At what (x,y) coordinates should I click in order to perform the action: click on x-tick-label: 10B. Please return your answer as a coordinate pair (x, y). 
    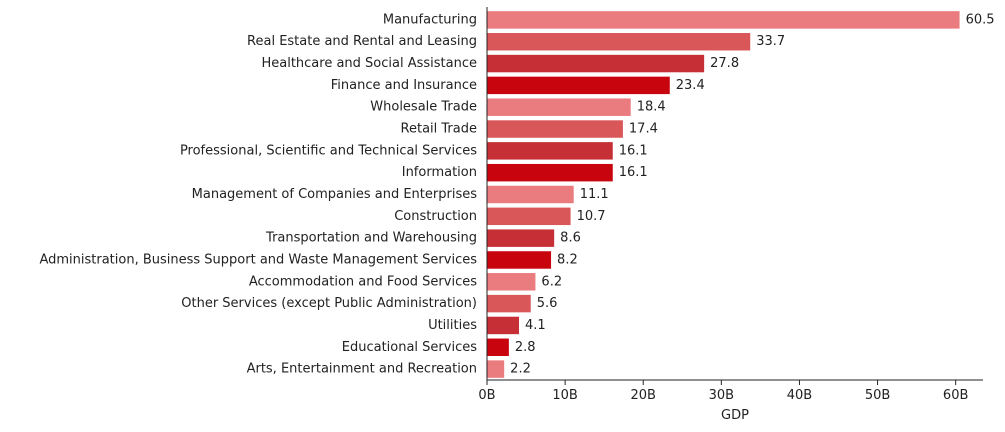
    Looking at the image, I should click on (564, 395).